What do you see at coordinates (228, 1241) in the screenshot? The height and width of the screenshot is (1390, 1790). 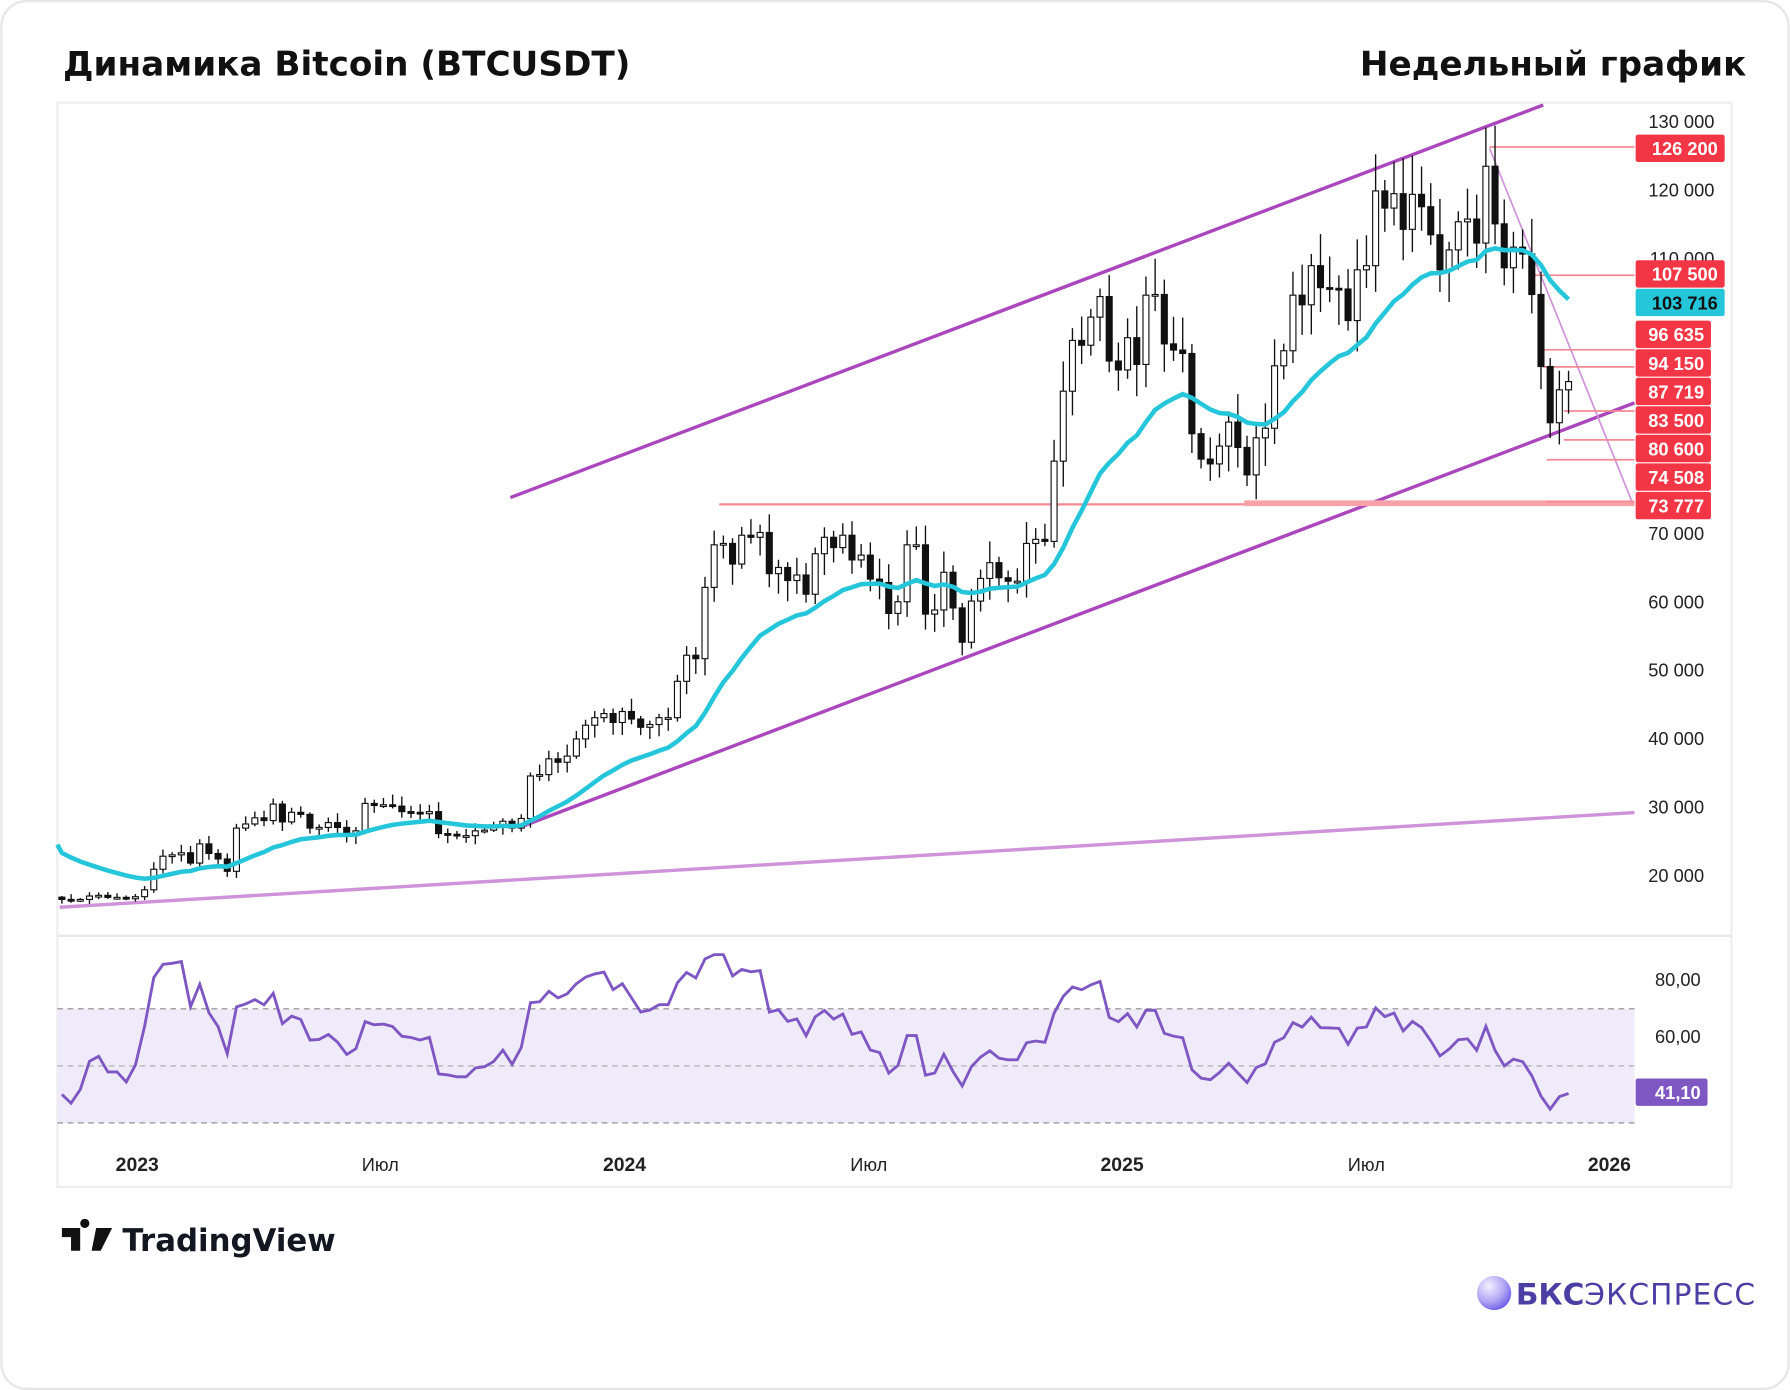 I see `tradingview-logo-text: TradingView` at bounding box center [228, 1241].